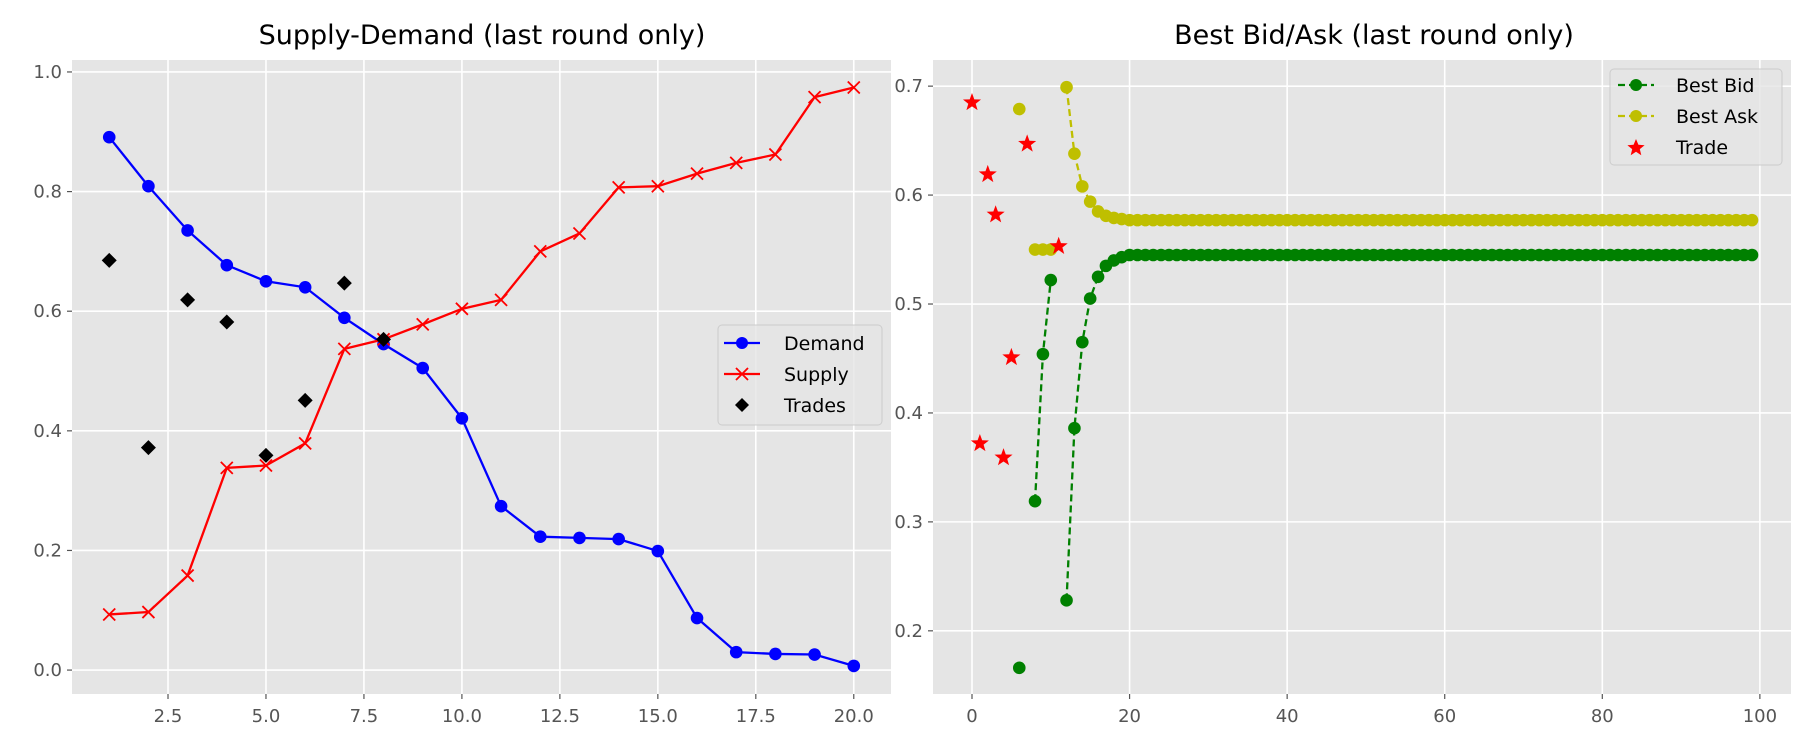 The height and width of the screenshot is (750, 1800). Describe the element at coordinates (908, 522) in the screenshot. I see `y-tick-label: 0.3` at that location.